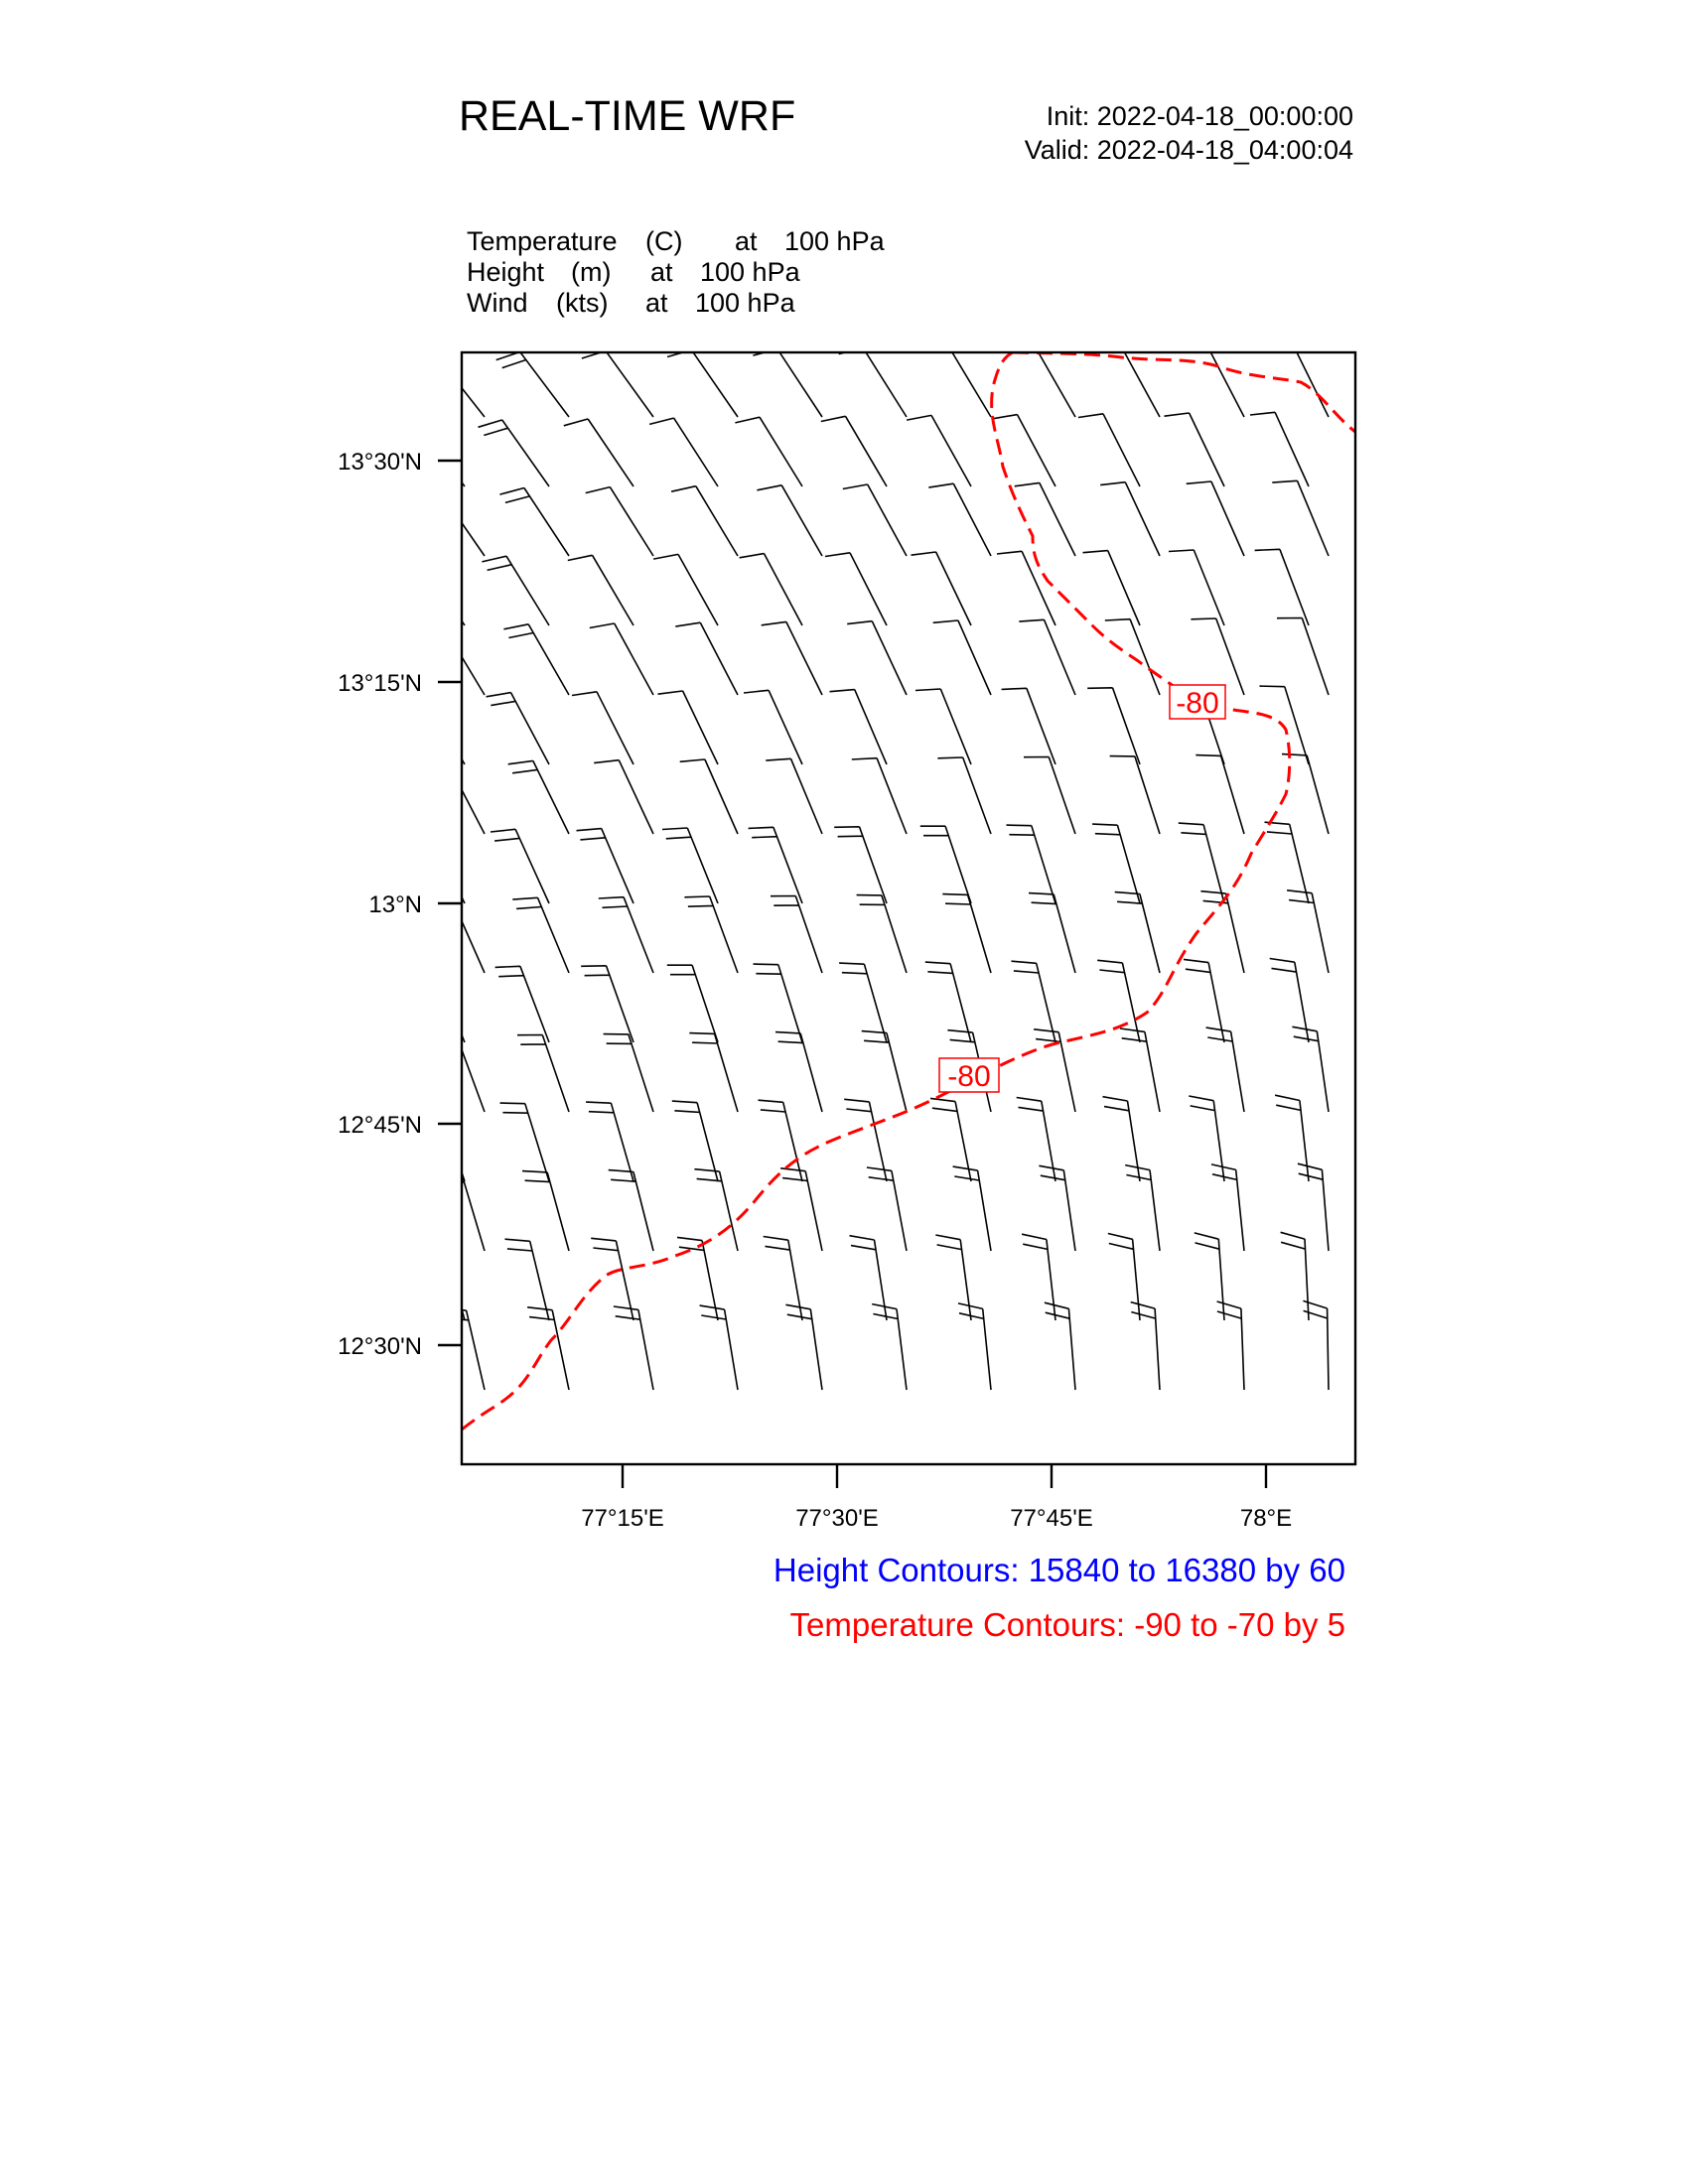  Describe the element at coordinates (1188, 150) in the screenshot. I see `valid-time: Valid: 2022-04-18_04:00:04` at that location.